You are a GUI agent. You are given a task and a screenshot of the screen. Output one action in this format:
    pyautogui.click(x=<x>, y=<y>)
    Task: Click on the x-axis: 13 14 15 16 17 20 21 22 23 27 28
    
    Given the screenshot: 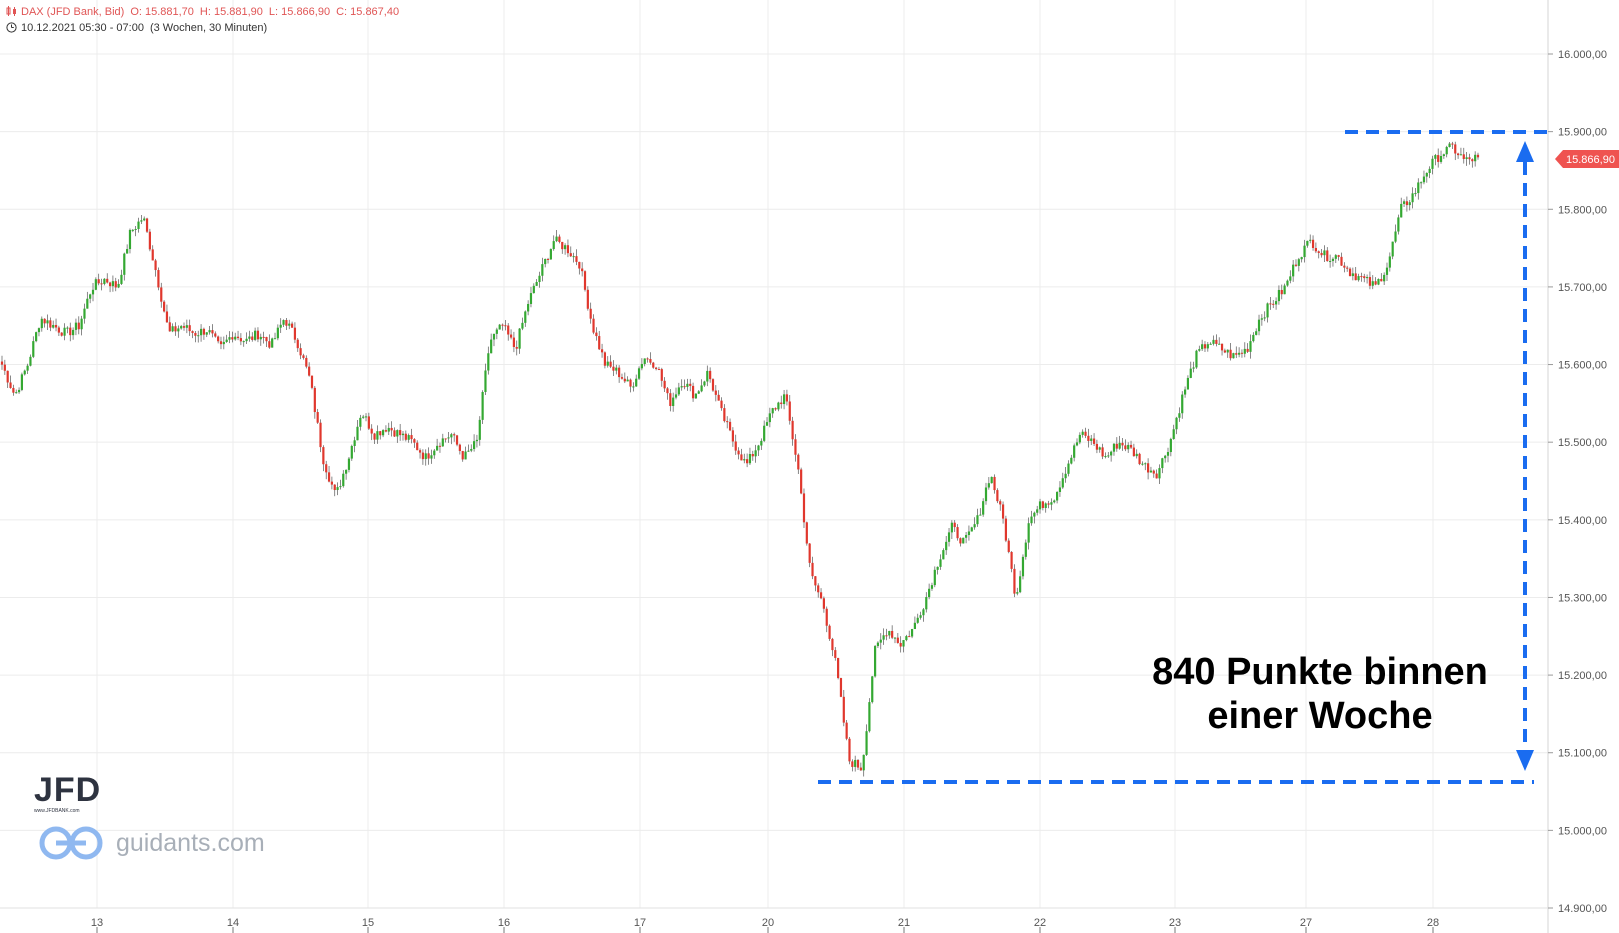 What is the action you would take?
    pyautogui.click(x=774, y=920)
    